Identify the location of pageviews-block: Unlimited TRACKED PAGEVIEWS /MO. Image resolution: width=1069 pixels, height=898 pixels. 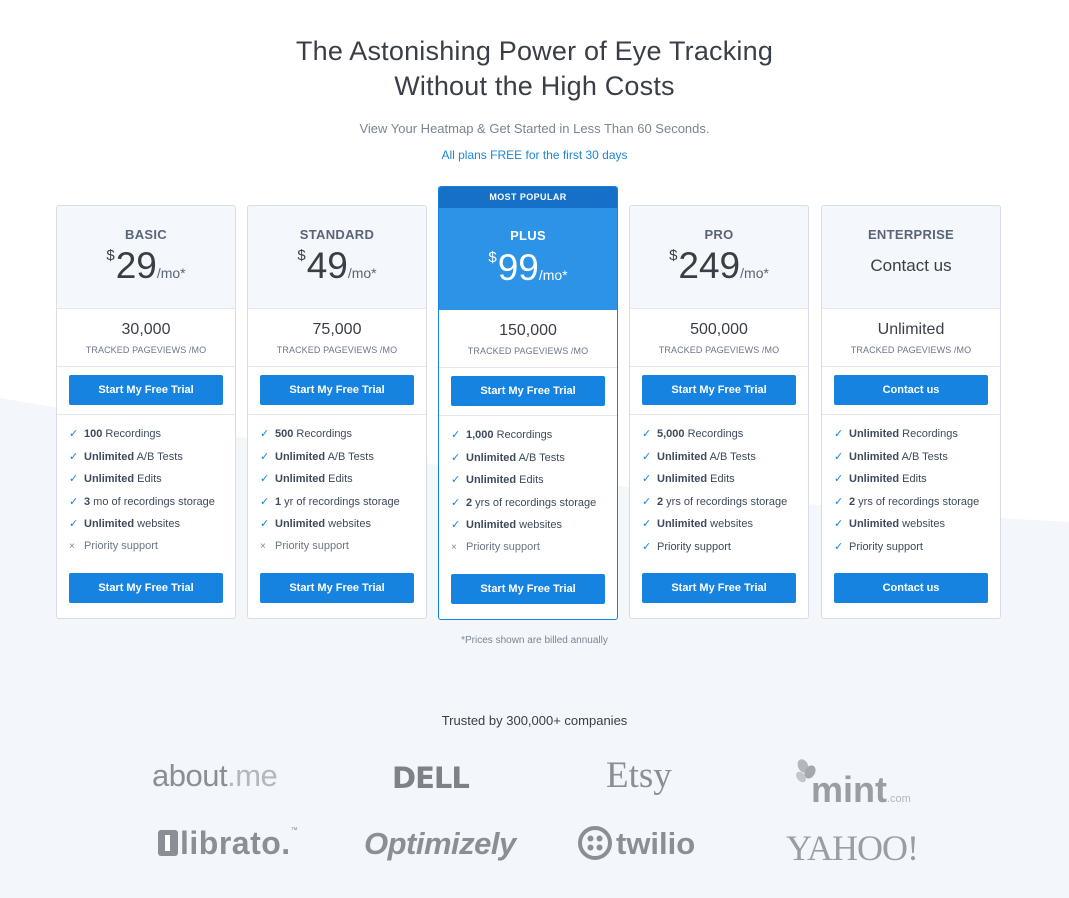
(911, 338).